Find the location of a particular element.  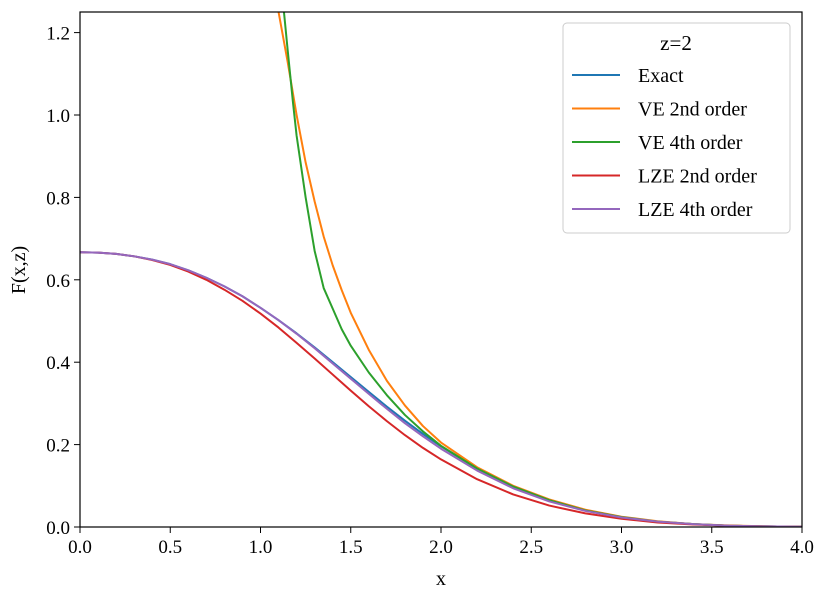

x-axis-label: x is located at coordinates (441, 579).